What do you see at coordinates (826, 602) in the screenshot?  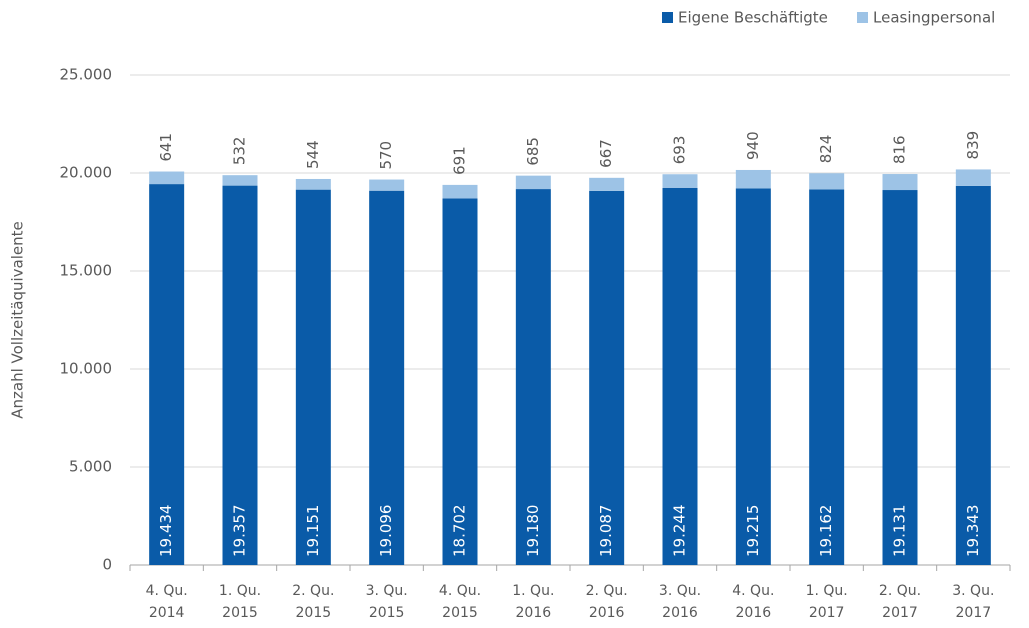 I see `x-tick-label: 1. Qu. 2017` at bounding box center [826, 602].